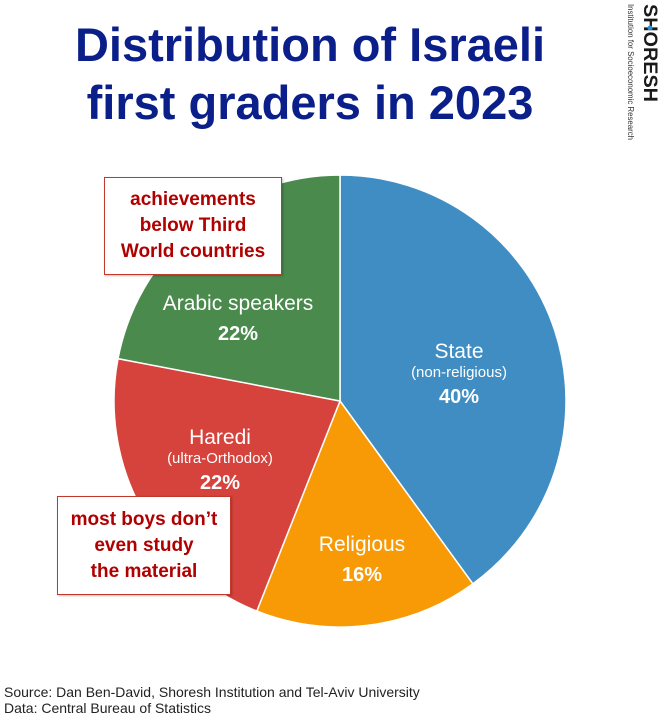  Describe the element at coordinates (238, 334) in the screenshot. I see `value-arabic-speakers: 22%` at that location.